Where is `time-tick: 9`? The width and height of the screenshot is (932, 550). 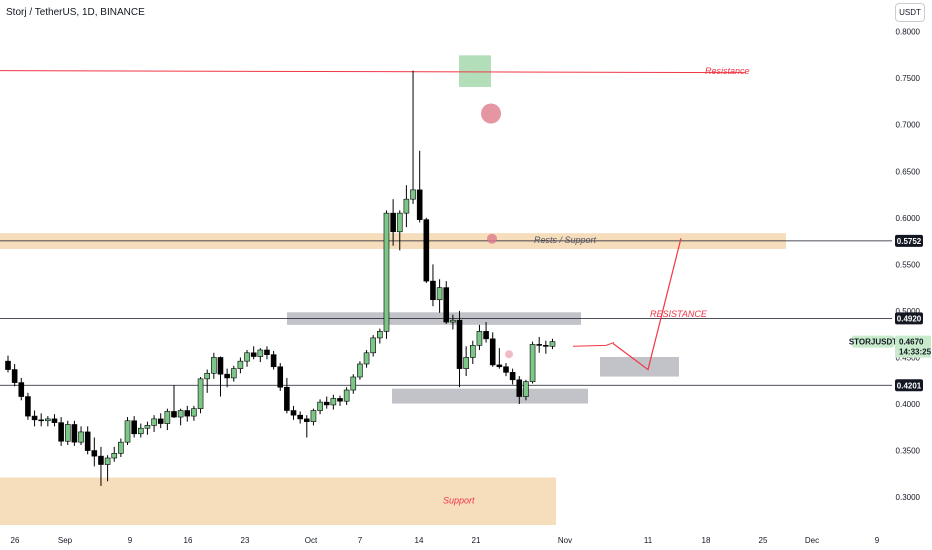
time-tick: 9 is located at coordinates (877, 540).